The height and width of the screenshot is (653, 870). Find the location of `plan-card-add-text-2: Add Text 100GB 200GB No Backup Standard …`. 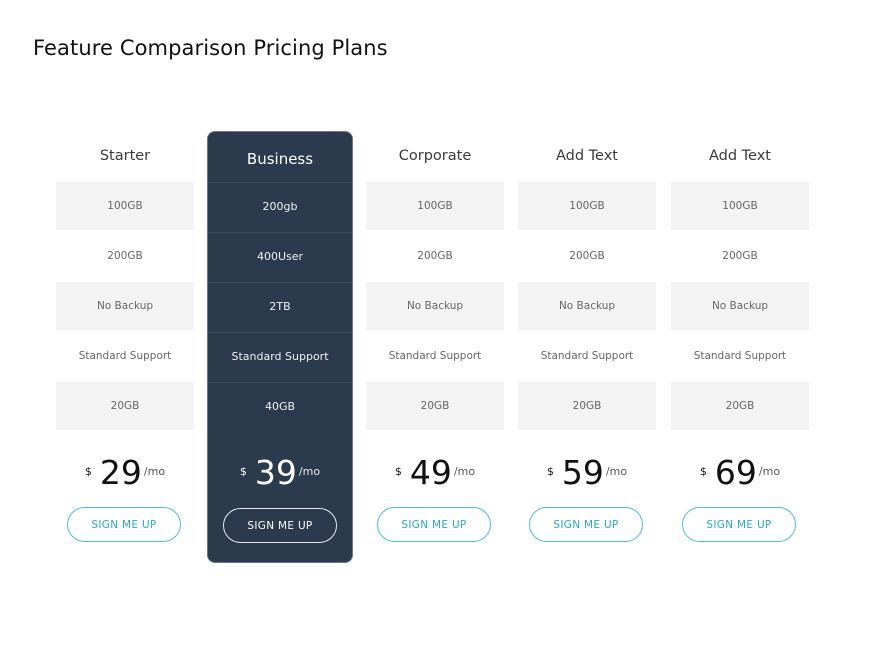

plan-card-add-text-2: Add Text 100GB 200GB No Backup Standard … is located at coordinates (740, 347).